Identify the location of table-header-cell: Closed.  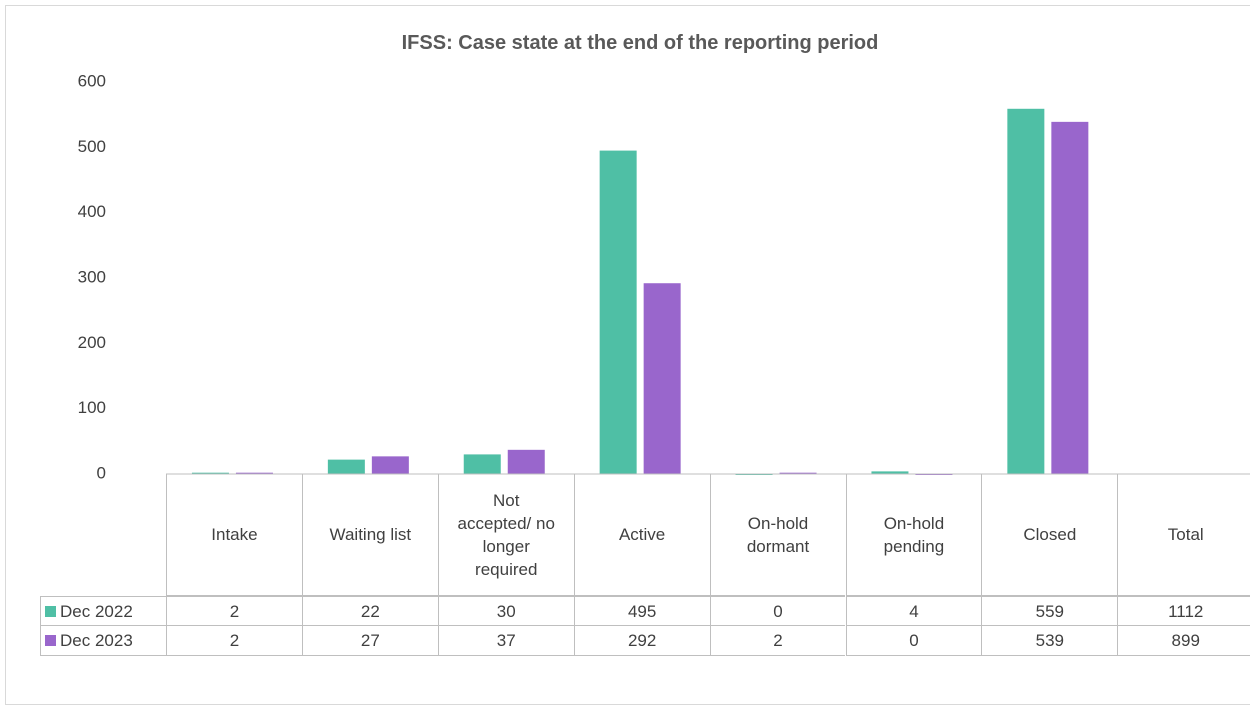
(1049, 535).